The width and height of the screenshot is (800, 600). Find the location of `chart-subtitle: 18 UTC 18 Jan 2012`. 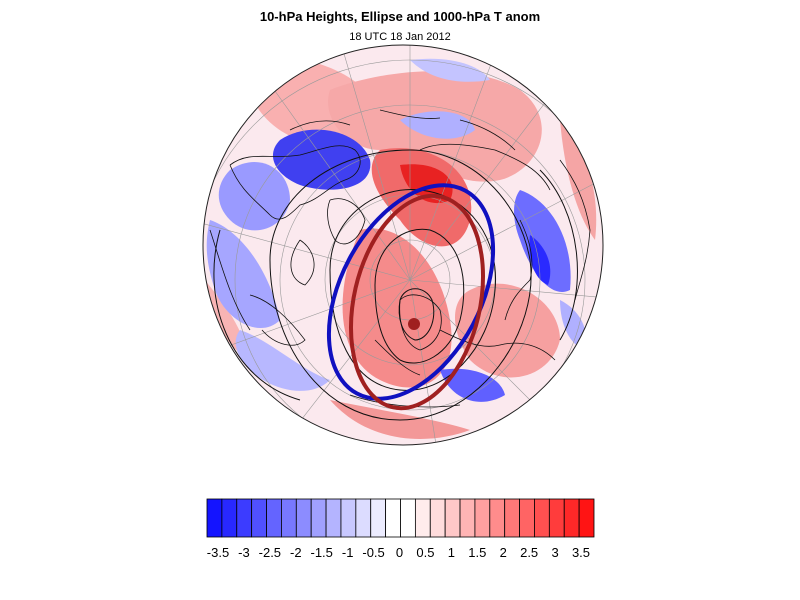

chart-subtitle: 18 UTC 18 Jan 2012 is located at coordinates (400, 37).